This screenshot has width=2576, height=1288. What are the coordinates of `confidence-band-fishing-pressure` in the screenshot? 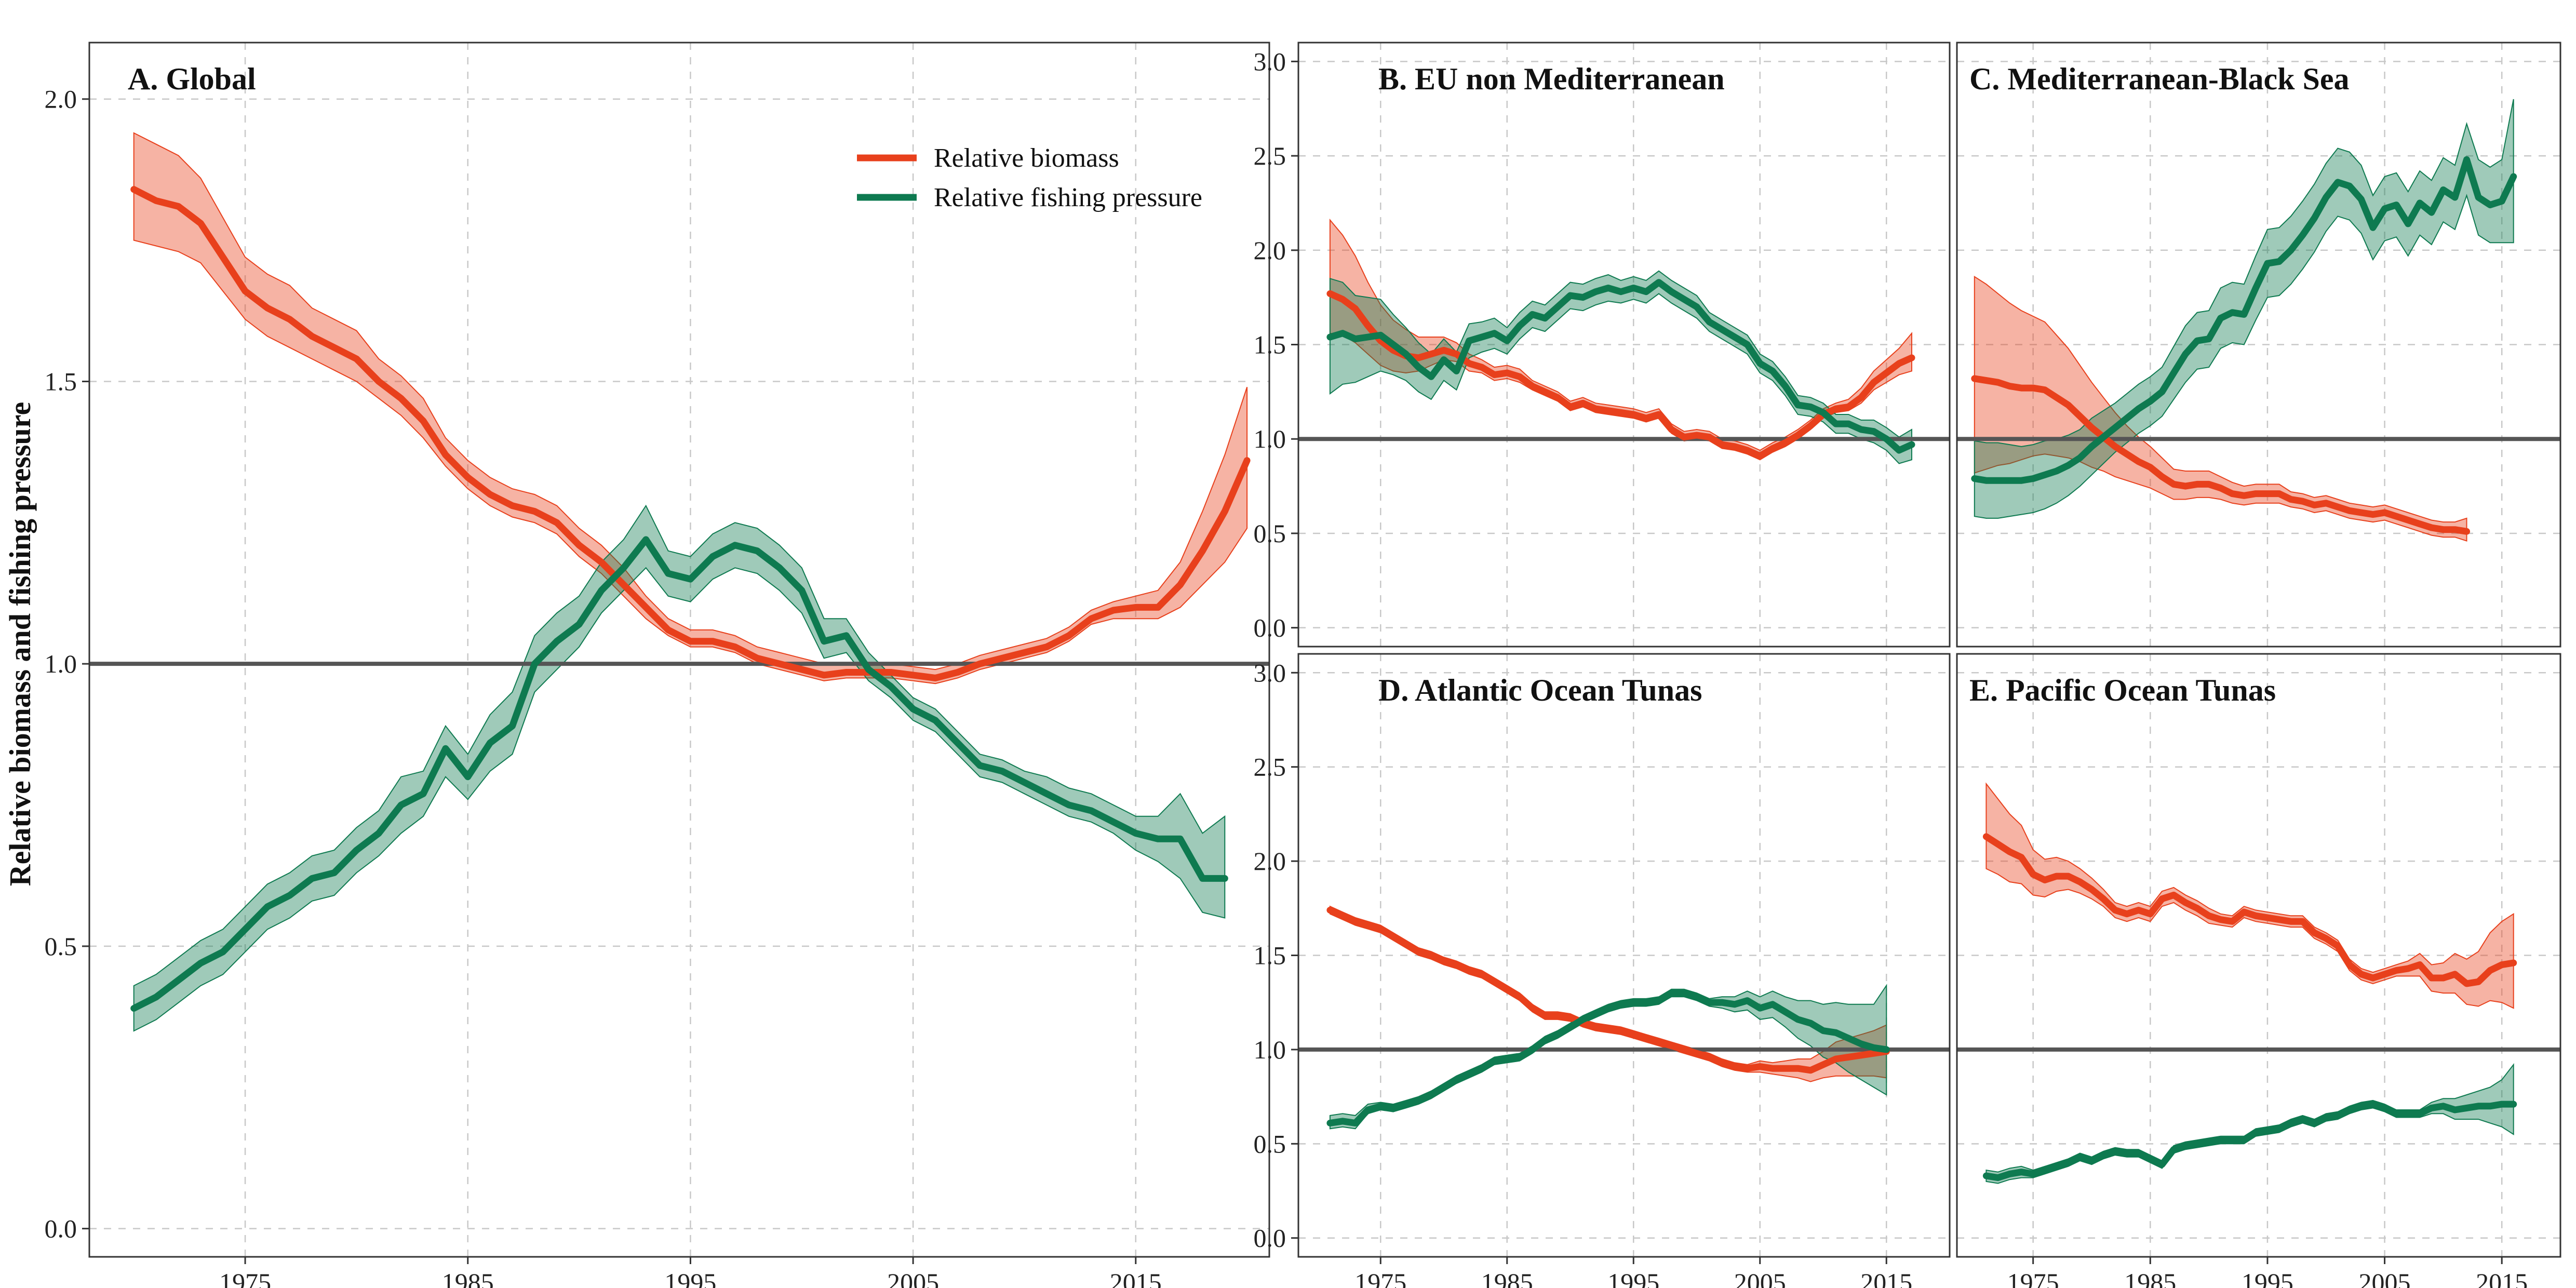 It's located at (1621, 367).